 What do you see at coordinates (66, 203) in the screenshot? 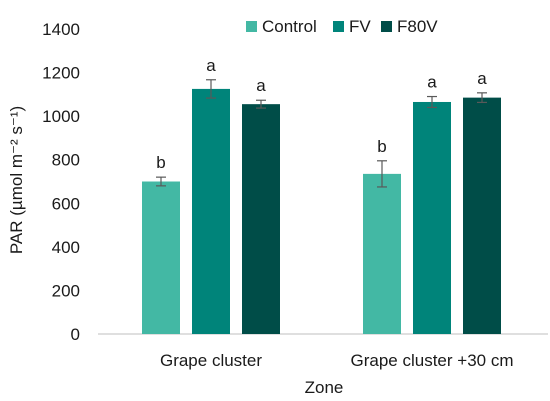
I see `y-tick-label: 600` at bounding box center [66, 203].